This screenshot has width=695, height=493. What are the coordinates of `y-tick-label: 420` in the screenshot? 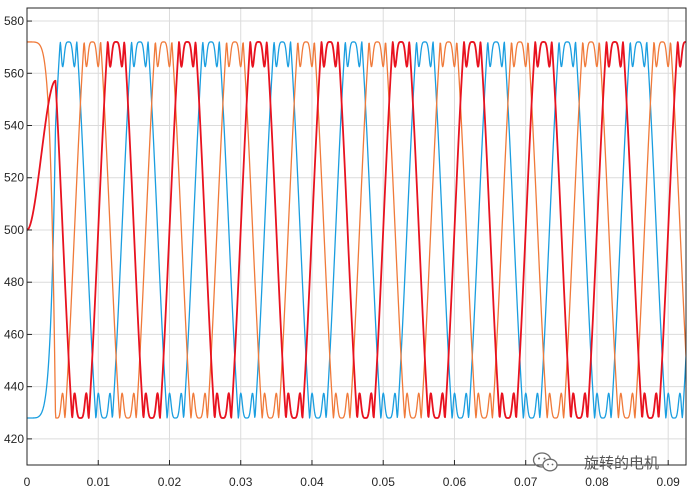 It's located at (14, 439).